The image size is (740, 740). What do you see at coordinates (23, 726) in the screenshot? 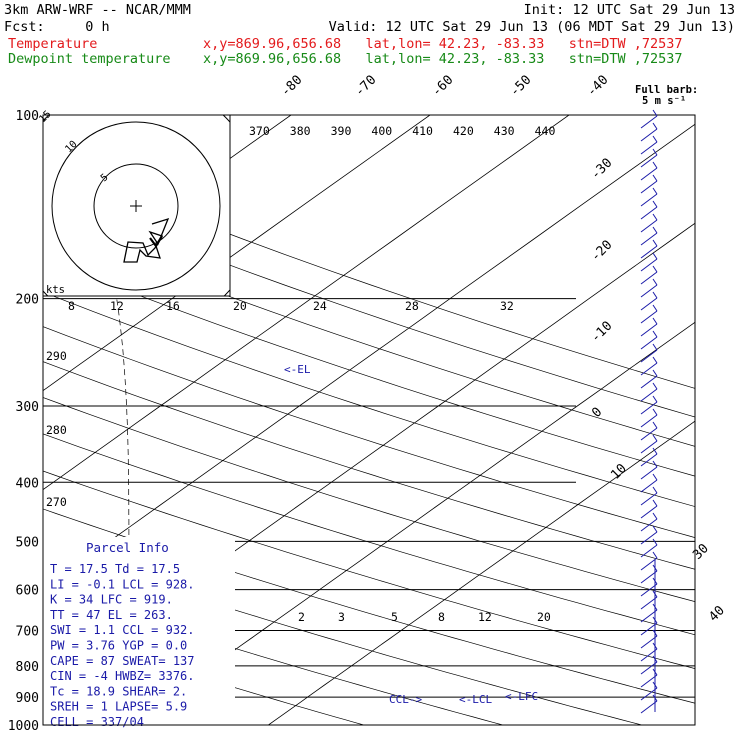
I see `pressure-label-1000: 1000` at bounding box center [23, 726].